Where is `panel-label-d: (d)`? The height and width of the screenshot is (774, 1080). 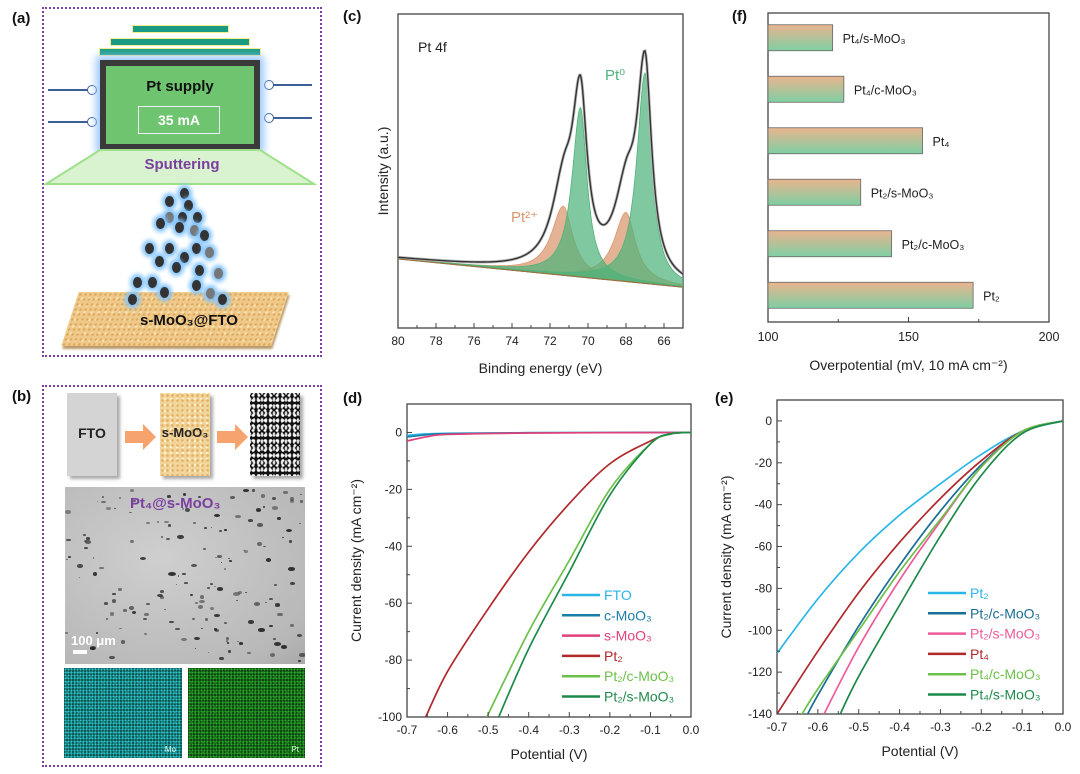
panel-label-d: (d) is located at coordinates (353, 398).